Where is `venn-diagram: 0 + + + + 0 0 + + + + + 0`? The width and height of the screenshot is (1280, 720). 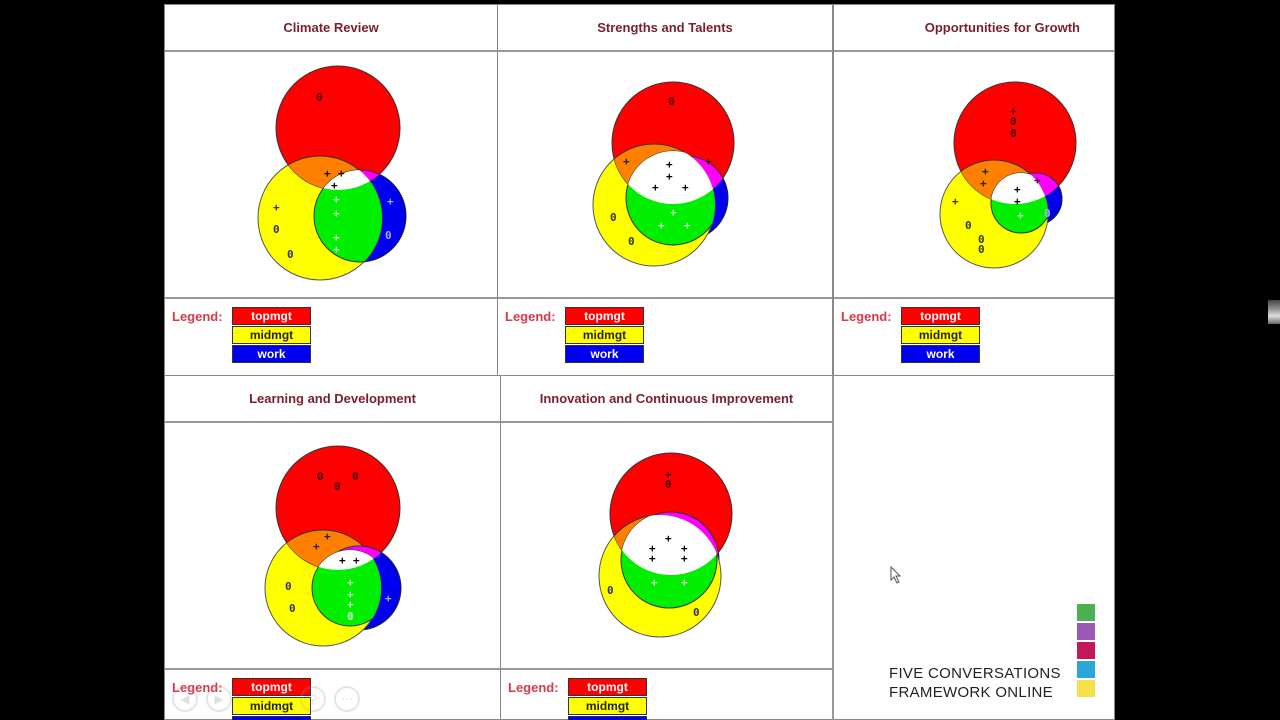 venn-diagram: 0 + + + + 0 0 + + + + + 0 is located at coordinates (331, 175).